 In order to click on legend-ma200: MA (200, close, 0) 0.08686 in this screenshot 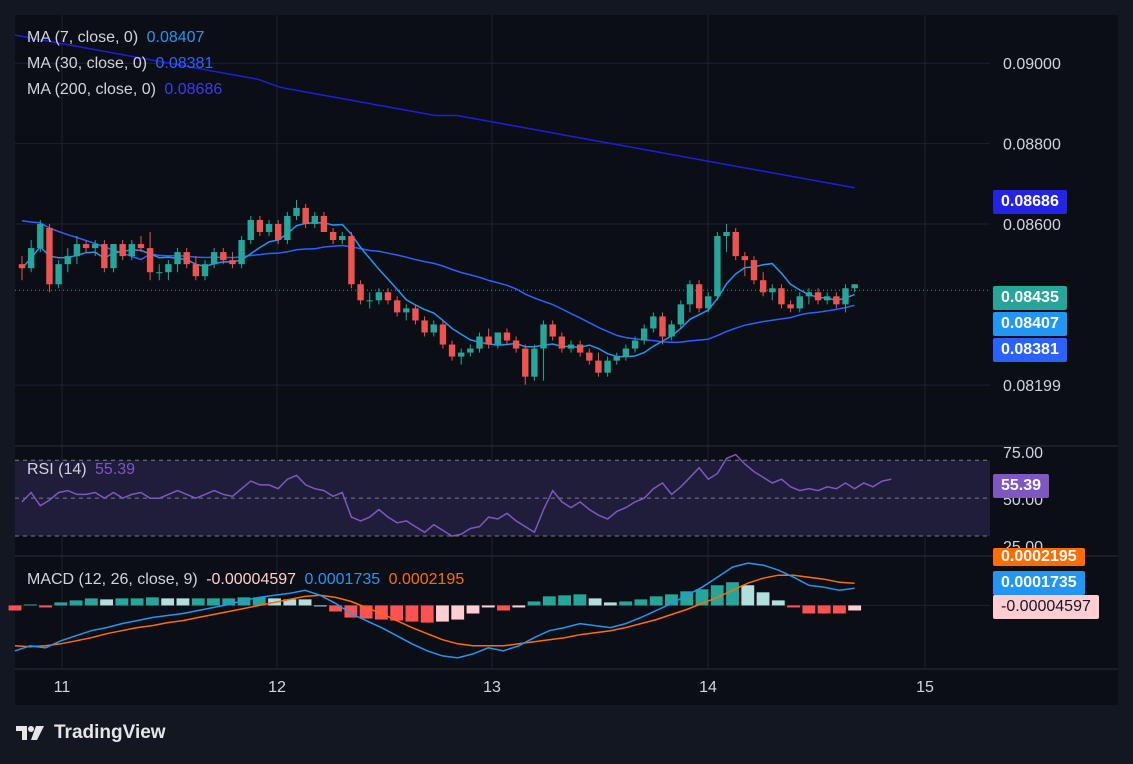, I will do `click(126, 90)`.